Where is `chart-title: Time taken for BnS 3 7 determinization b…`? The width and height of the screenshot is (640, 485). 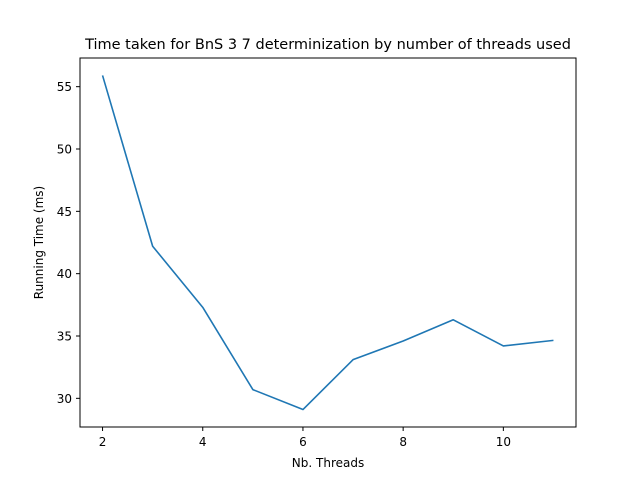
chart-title: Time taken for BnS 3 7 determinization b… is located at coordinates (327, 45).